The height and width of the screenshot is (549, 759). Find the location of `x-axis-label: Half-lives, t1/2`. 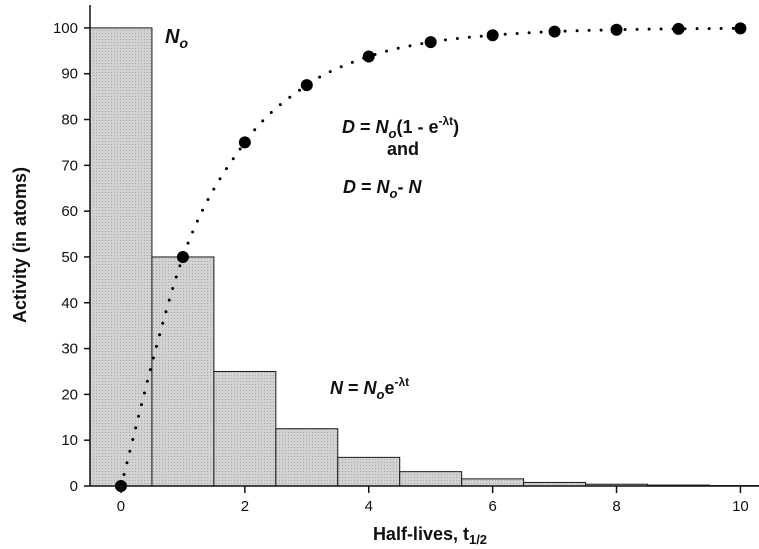

x-axis-label: Half-lives, t1/2 is located at coordinates (430, 535).